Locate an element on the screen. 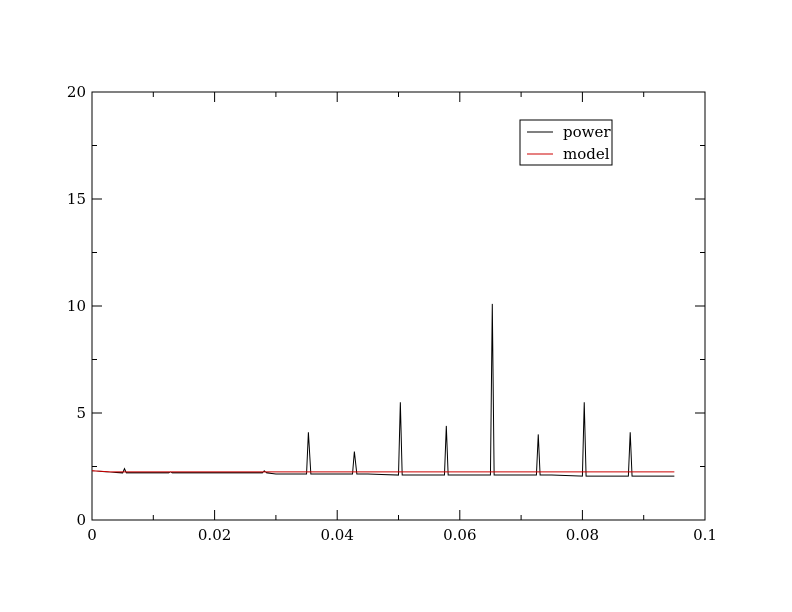 The height and width of the screenshot is (612, 792). y-tick-label: 10 is located at coordinates (76, 306).